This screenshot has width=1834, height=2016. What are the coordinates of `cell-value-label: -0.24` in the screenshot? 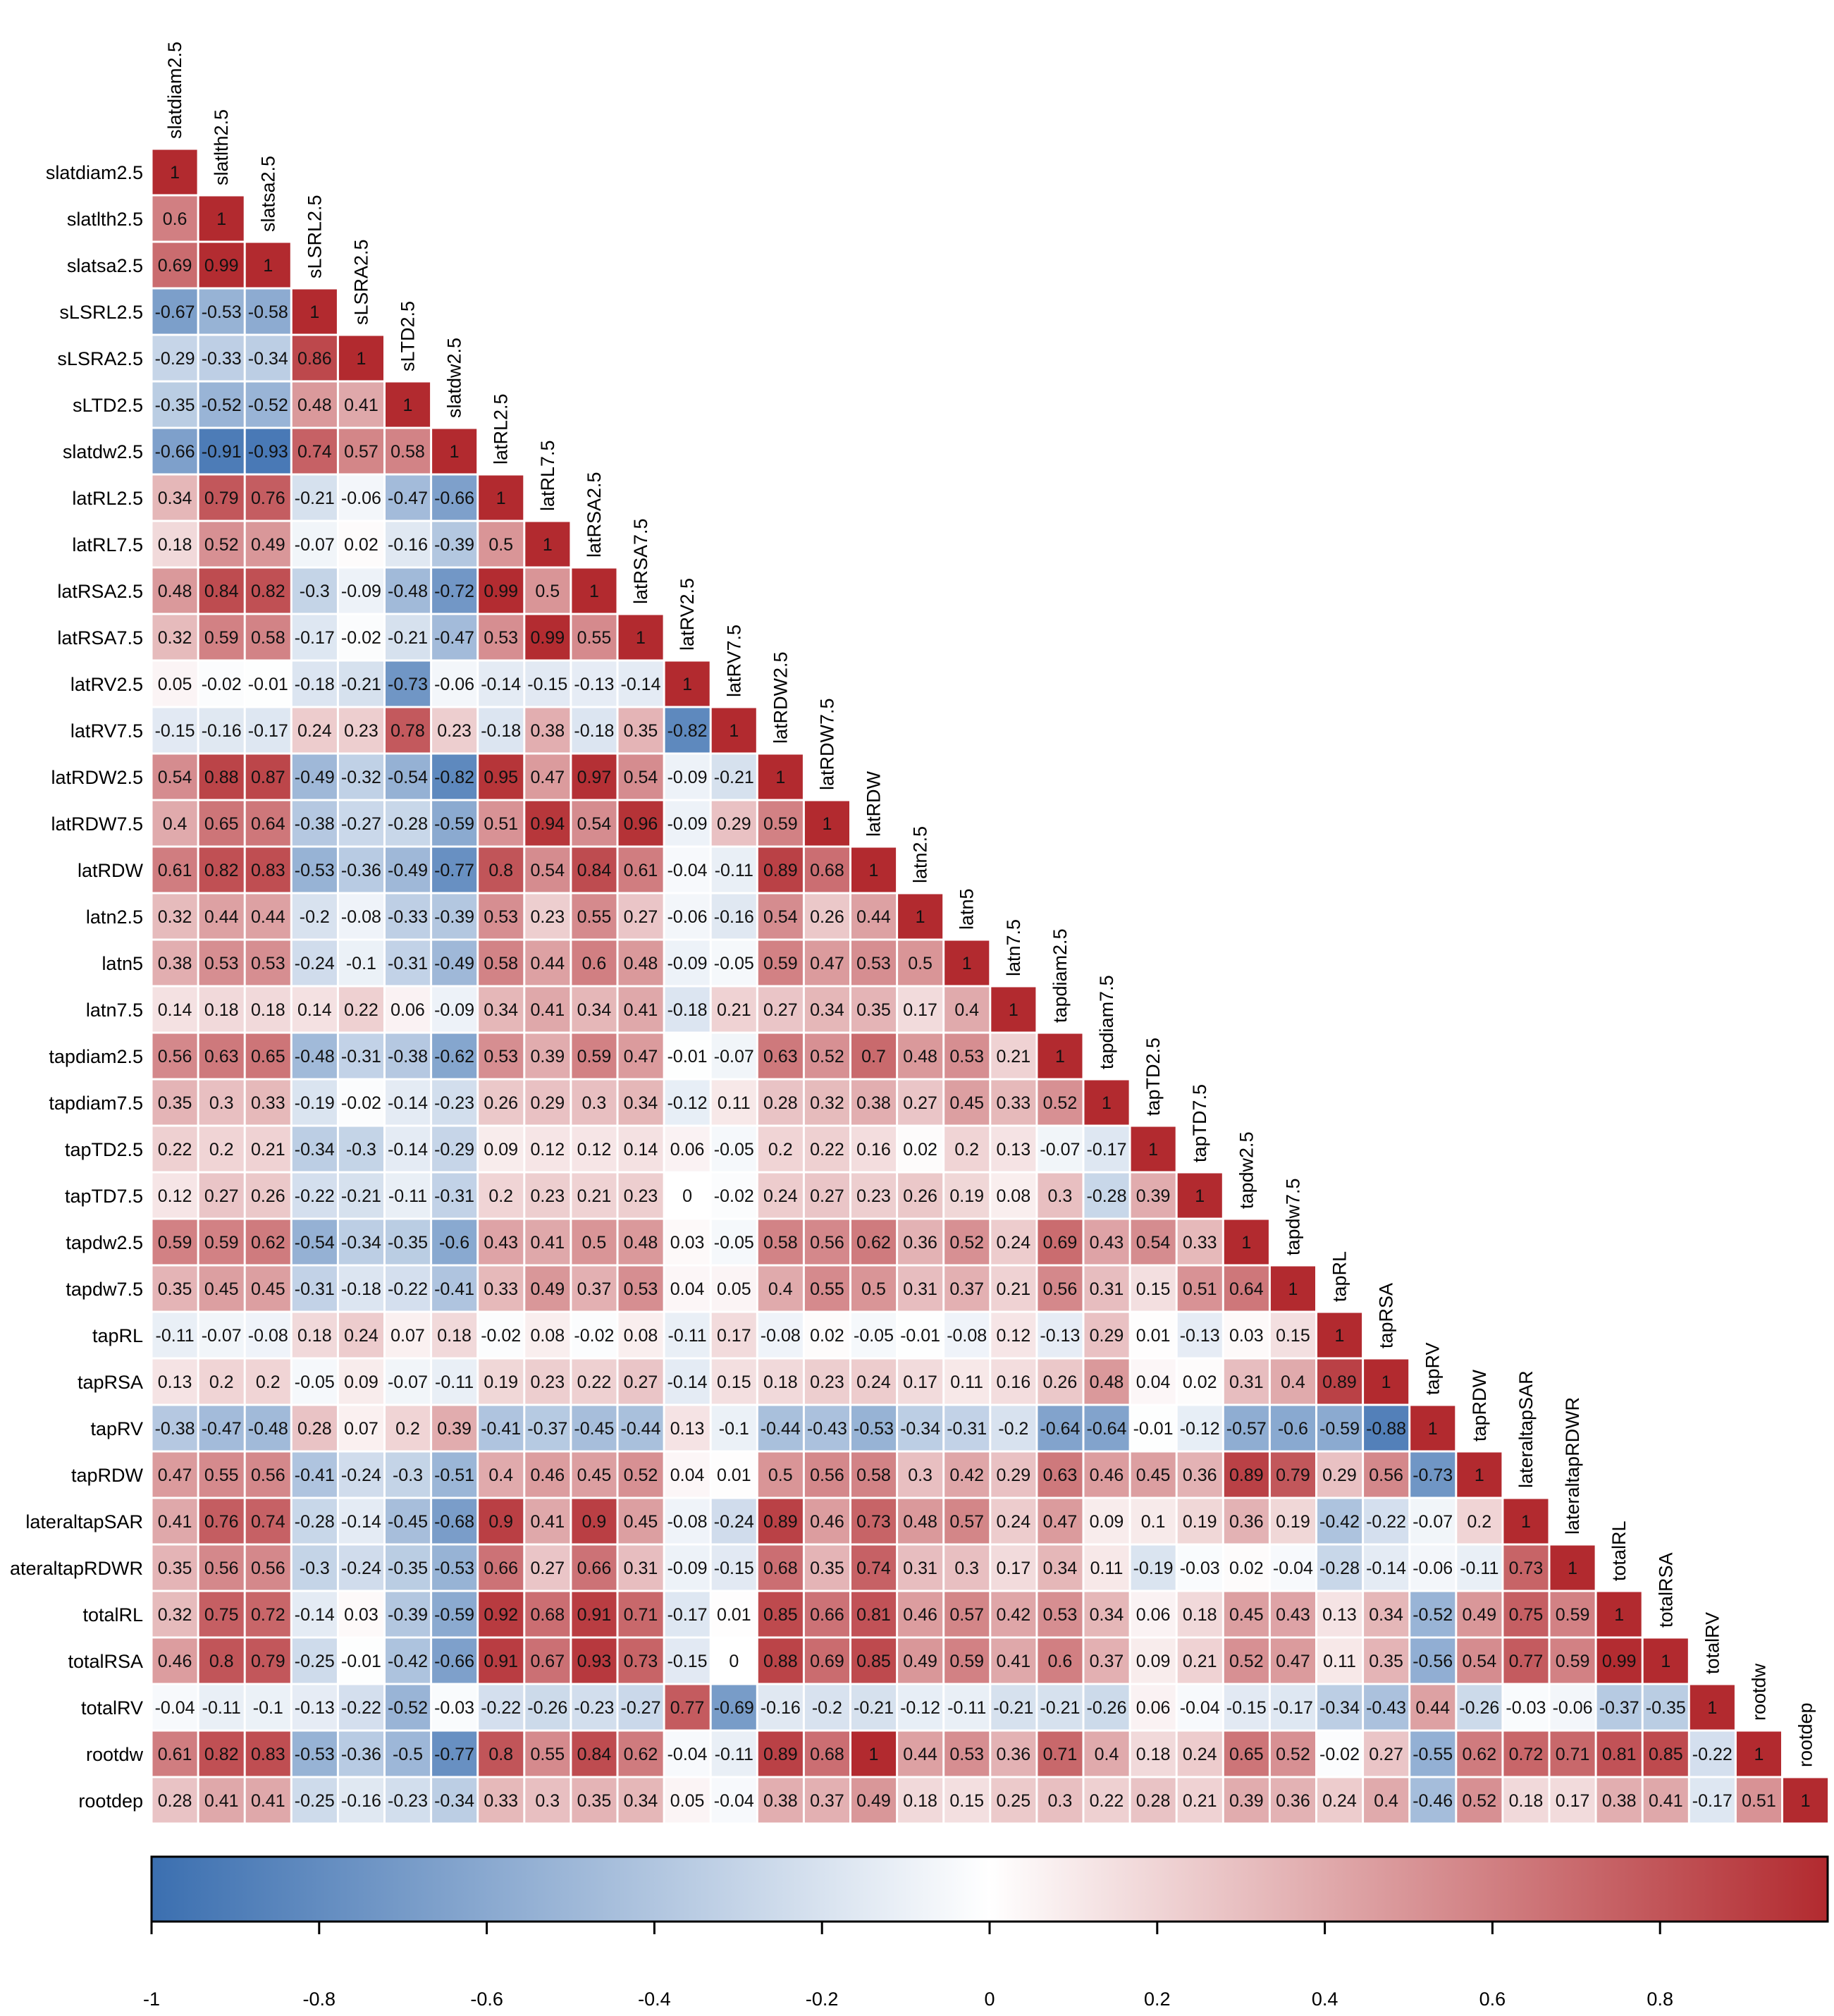 It's located at (361, 1475).